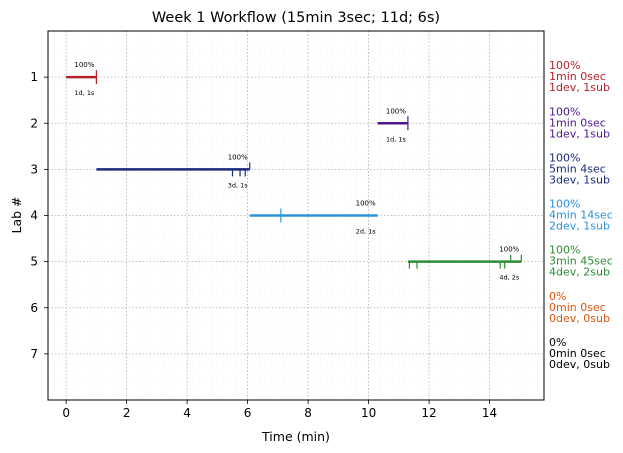  What do you see at coordinates (127, 413) in the screenshot?
I see `x-tick-label: 2` at bounding box center [127, 413].